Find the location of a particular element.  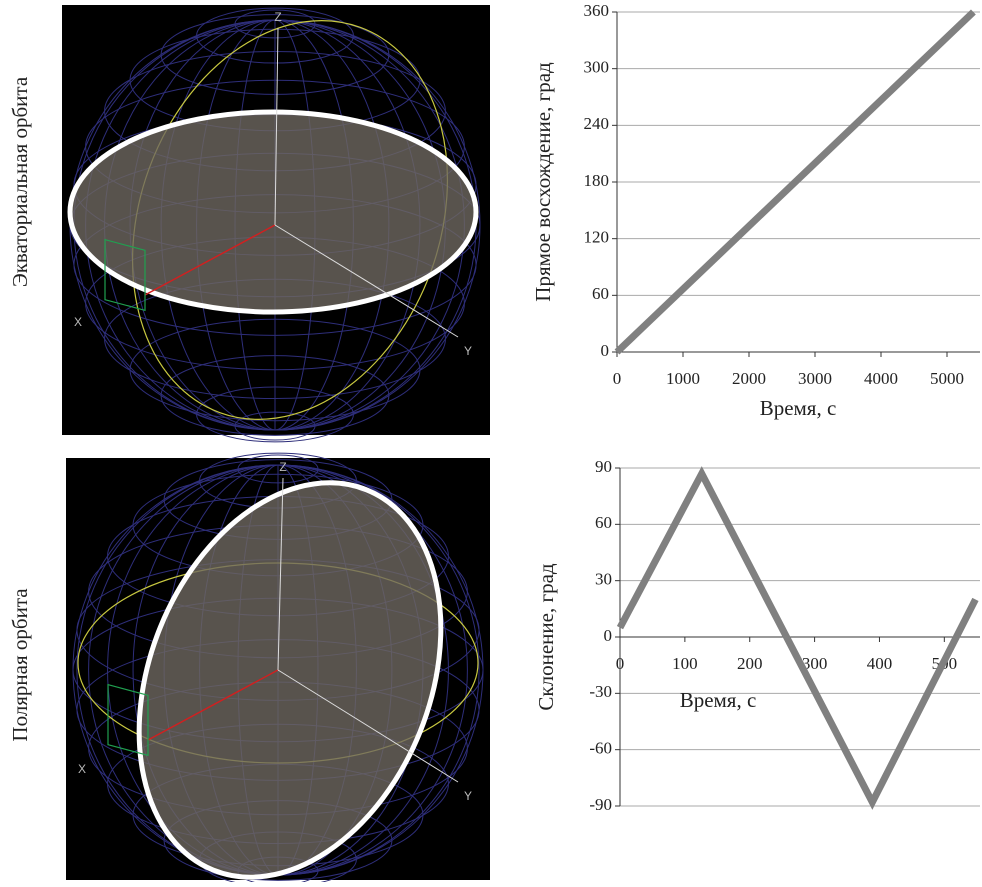

x-tick-label: 2000 is located at coordinates (749, 378).